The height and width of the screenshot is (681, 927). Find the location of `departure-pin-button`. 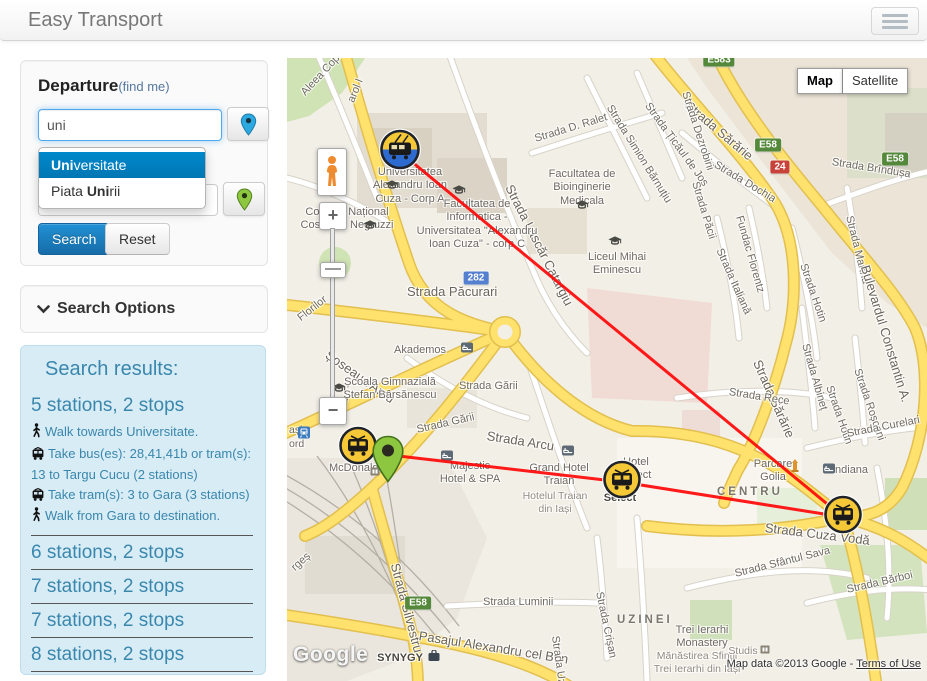

departure-pin-button is located at coordinates (248, 124).